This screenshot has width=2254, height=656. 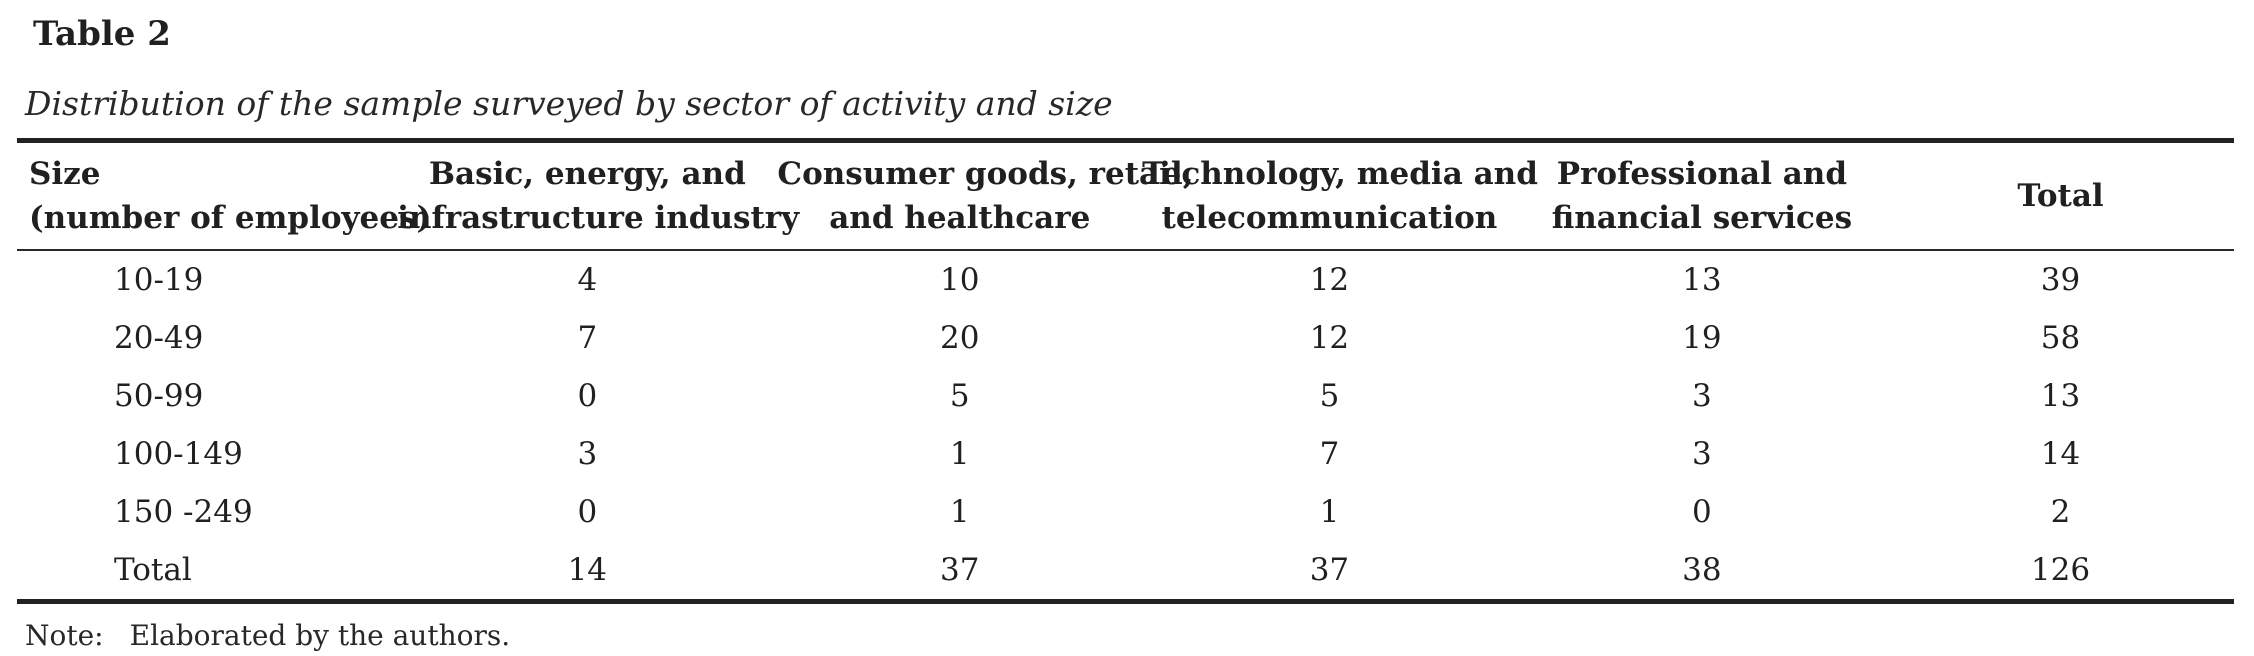 I want to click on data-cell: 13, so click(x=1702, y=280).